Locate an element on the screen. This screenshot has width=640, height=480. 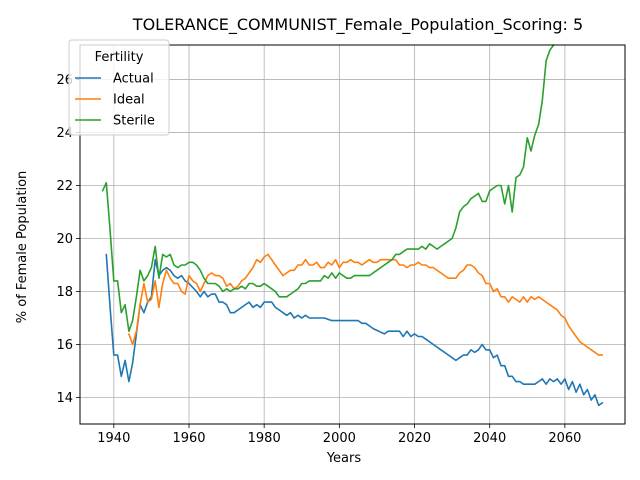
y-tick-label: 22 is located at coordinates (64, 186).